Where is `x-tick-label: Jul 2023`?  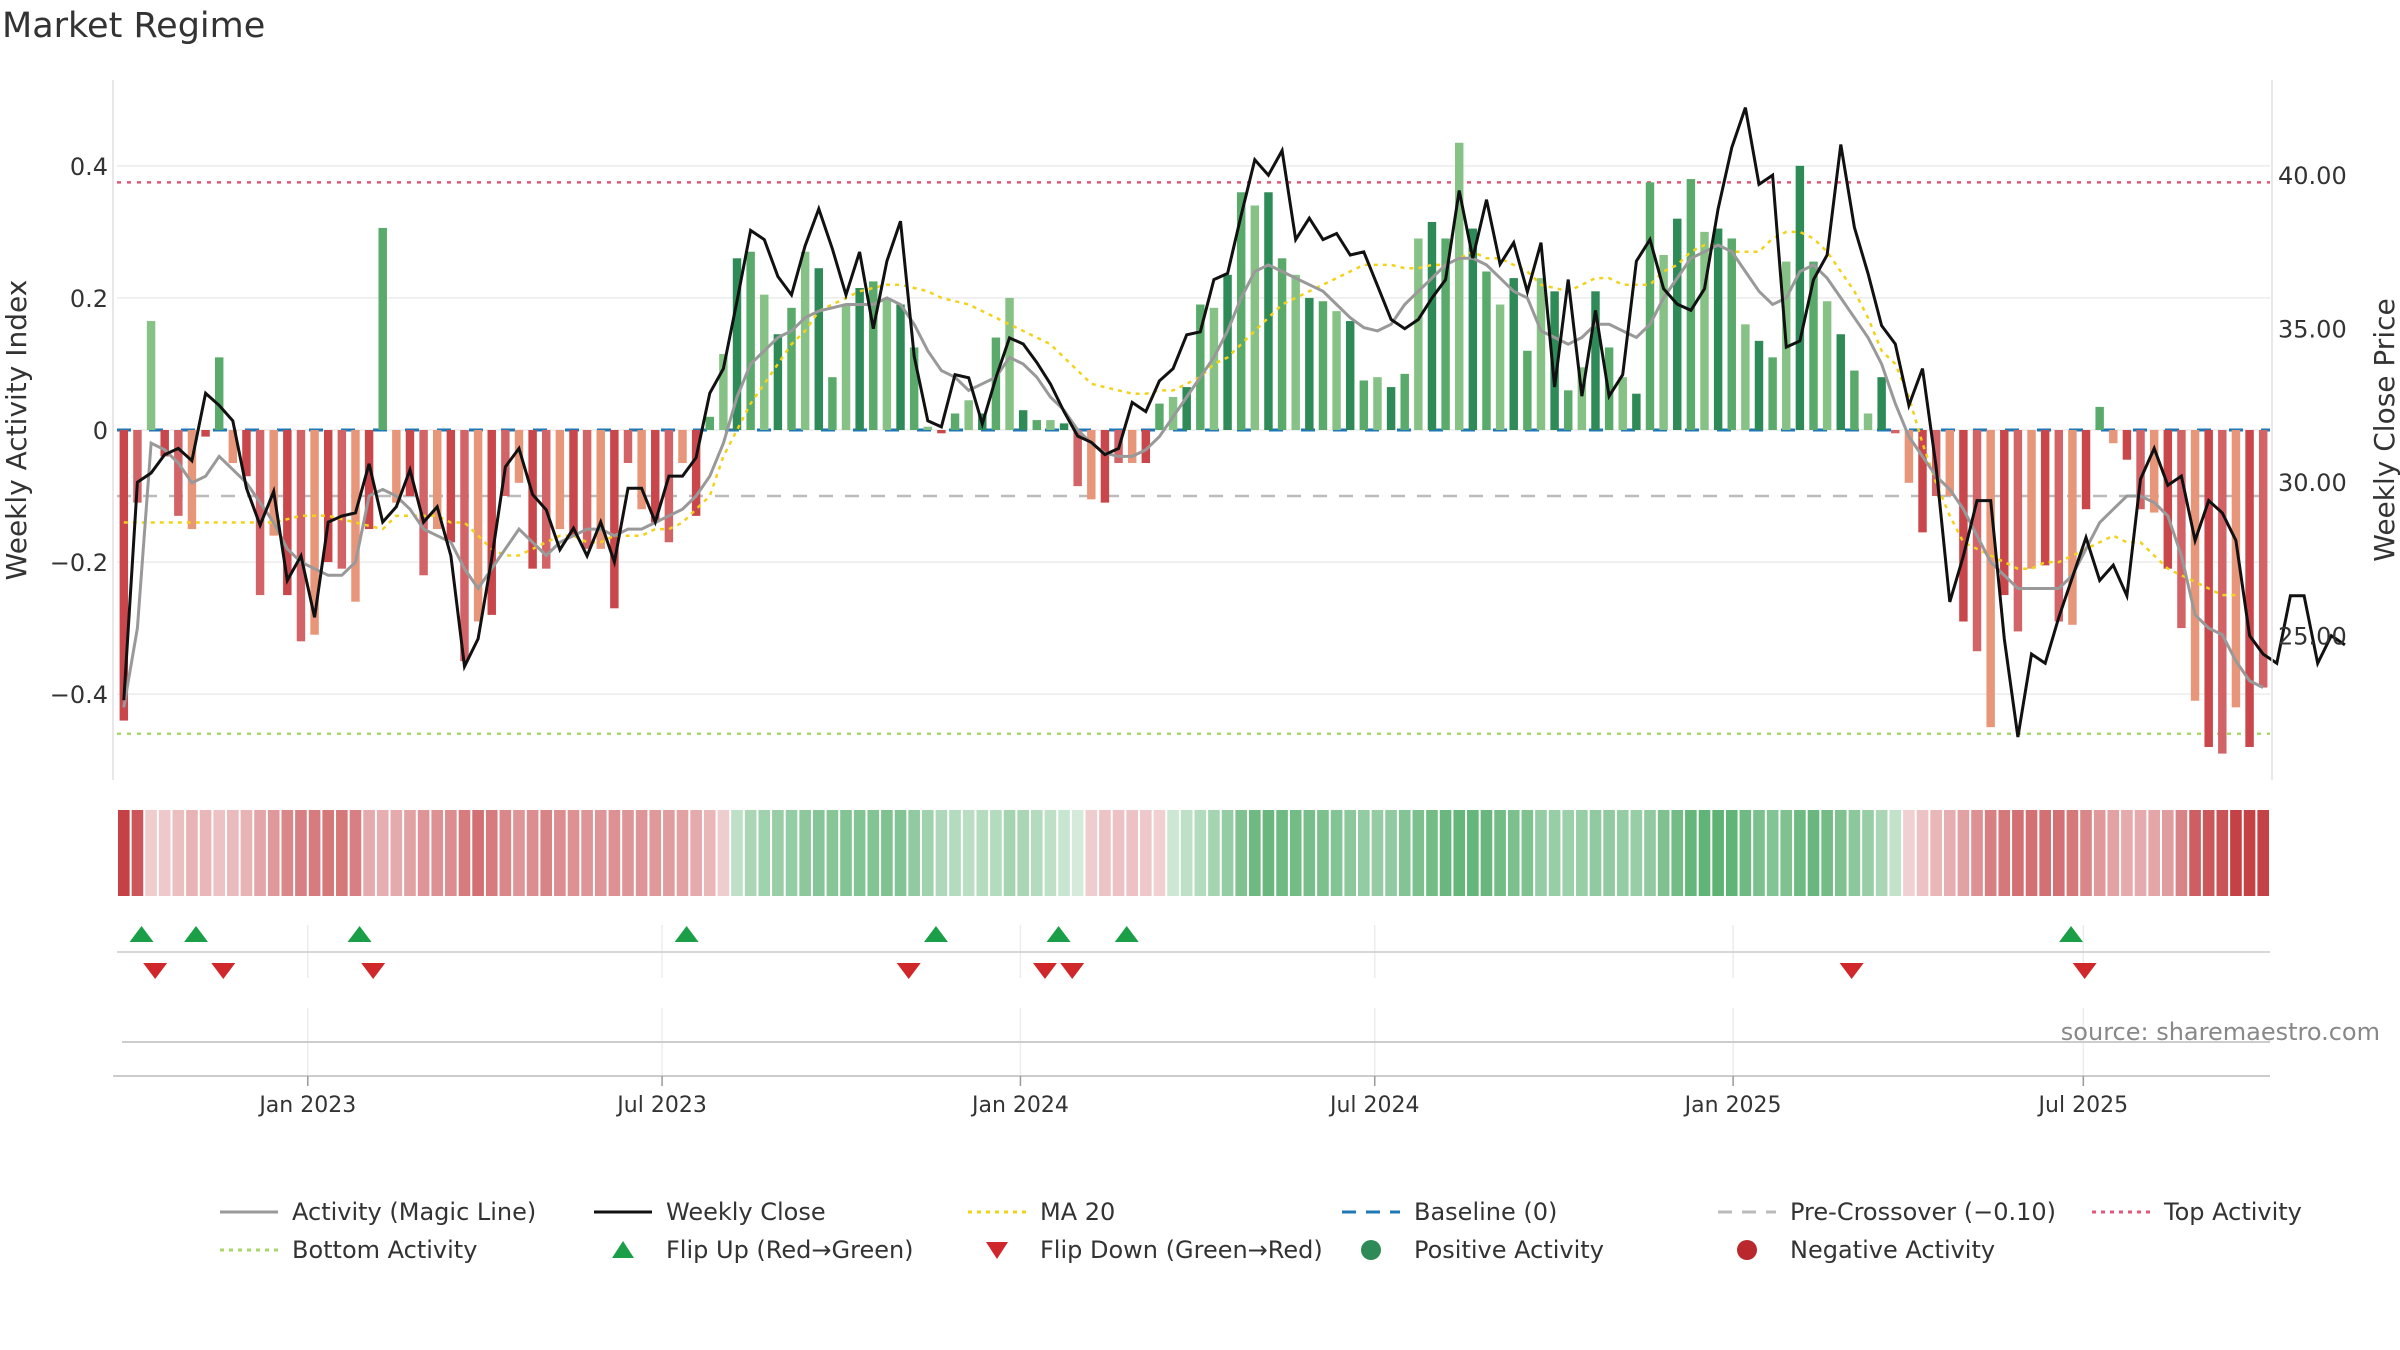
x-tick-label: Jul 2023 is located at coordinates (661, 1105).